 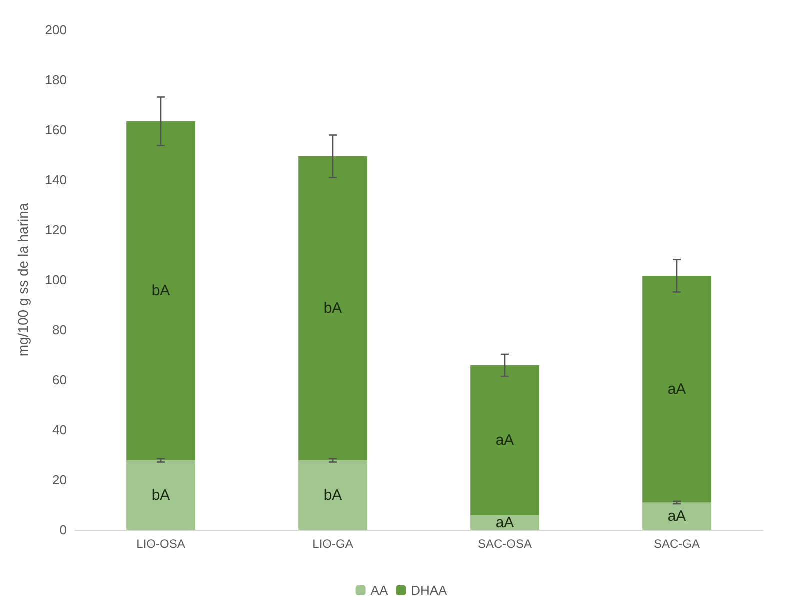 What do you see at coordinates (379, 590) in the screenshot?
I see `legend-label: AA` at bounding box center [379, 590].